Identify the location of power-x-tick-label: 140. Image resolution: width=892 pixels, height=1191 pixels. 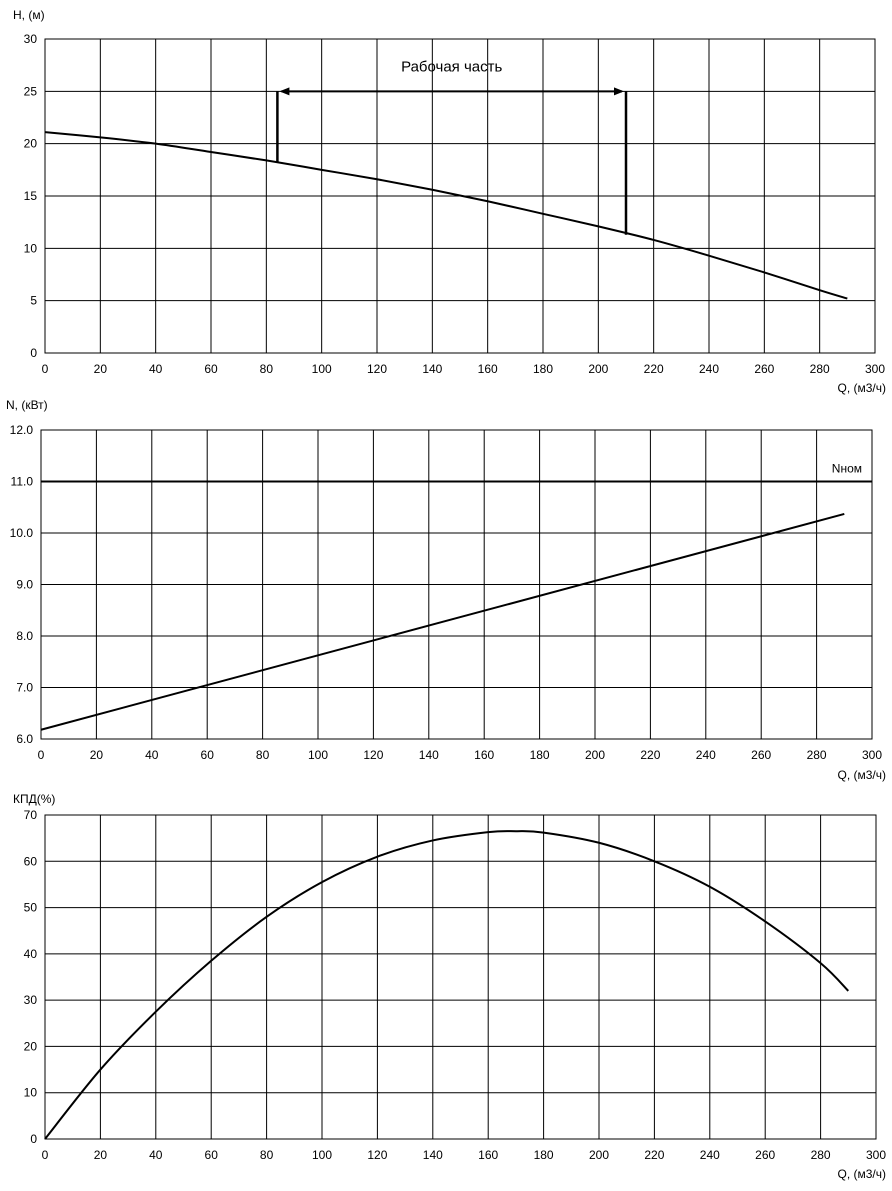
(429, 755).